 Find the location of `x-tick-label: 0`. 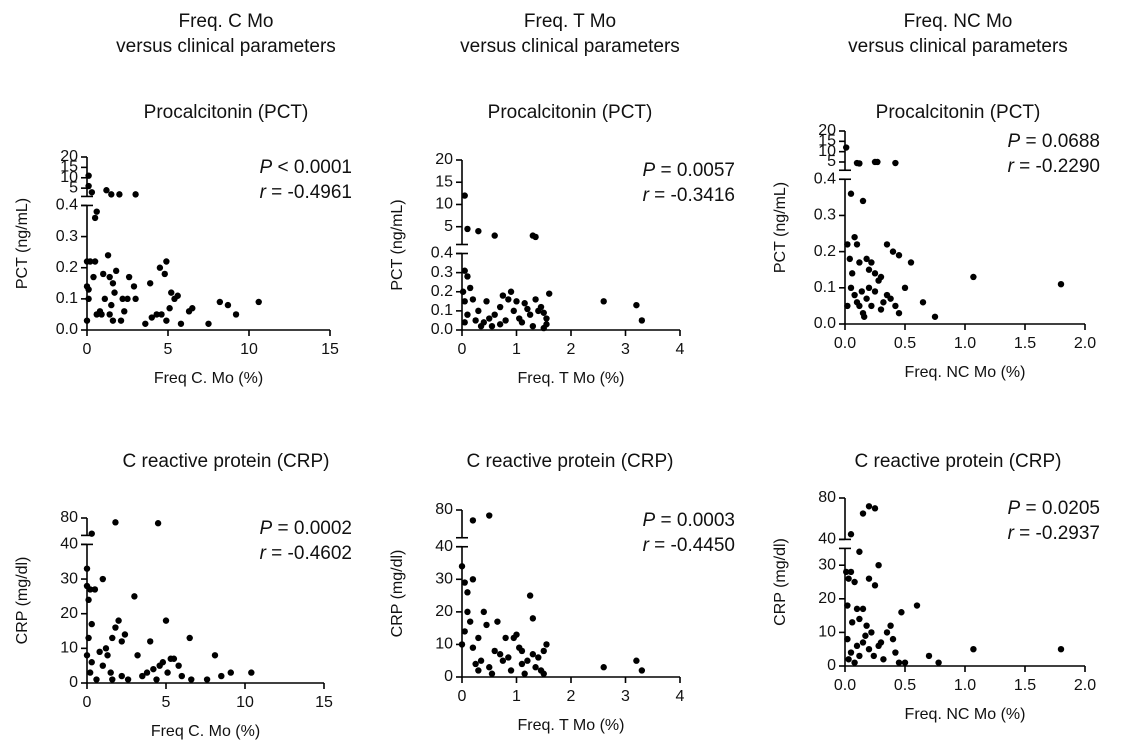

x-tick-label: 0 is located at coordinates (87, 349).